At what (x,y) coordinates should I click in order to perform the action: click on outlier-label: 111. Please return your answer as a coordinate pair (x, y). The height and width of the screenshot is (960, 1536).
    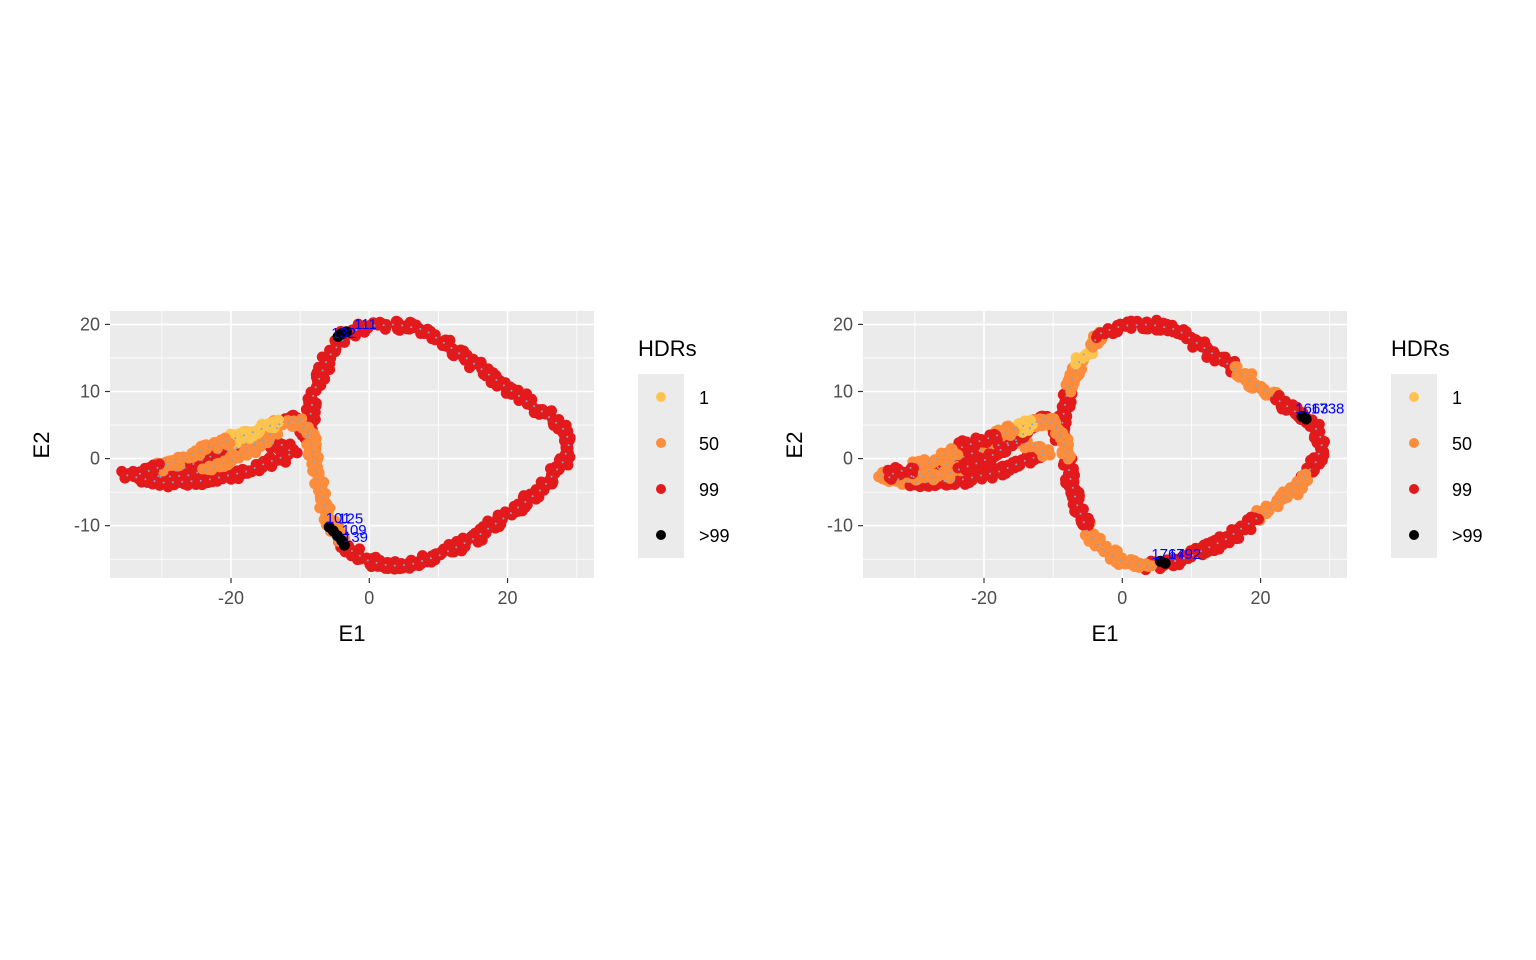
    Looking at the image, I should click on (365, 324).